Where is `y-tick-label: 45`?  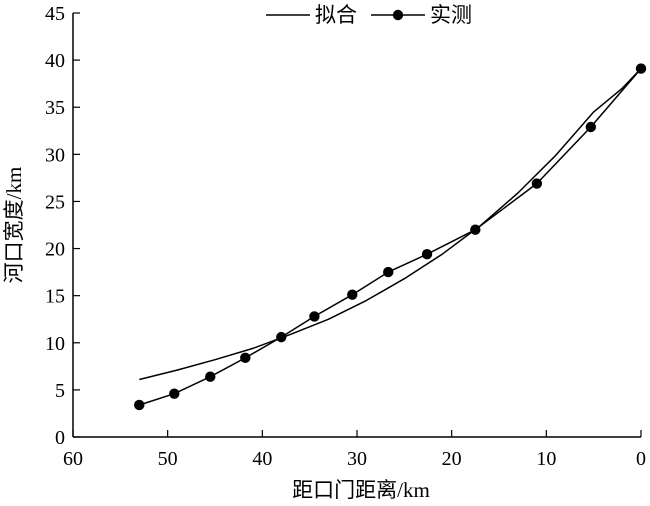
y-tick-label: 45 is located at coordinates (55, 14).